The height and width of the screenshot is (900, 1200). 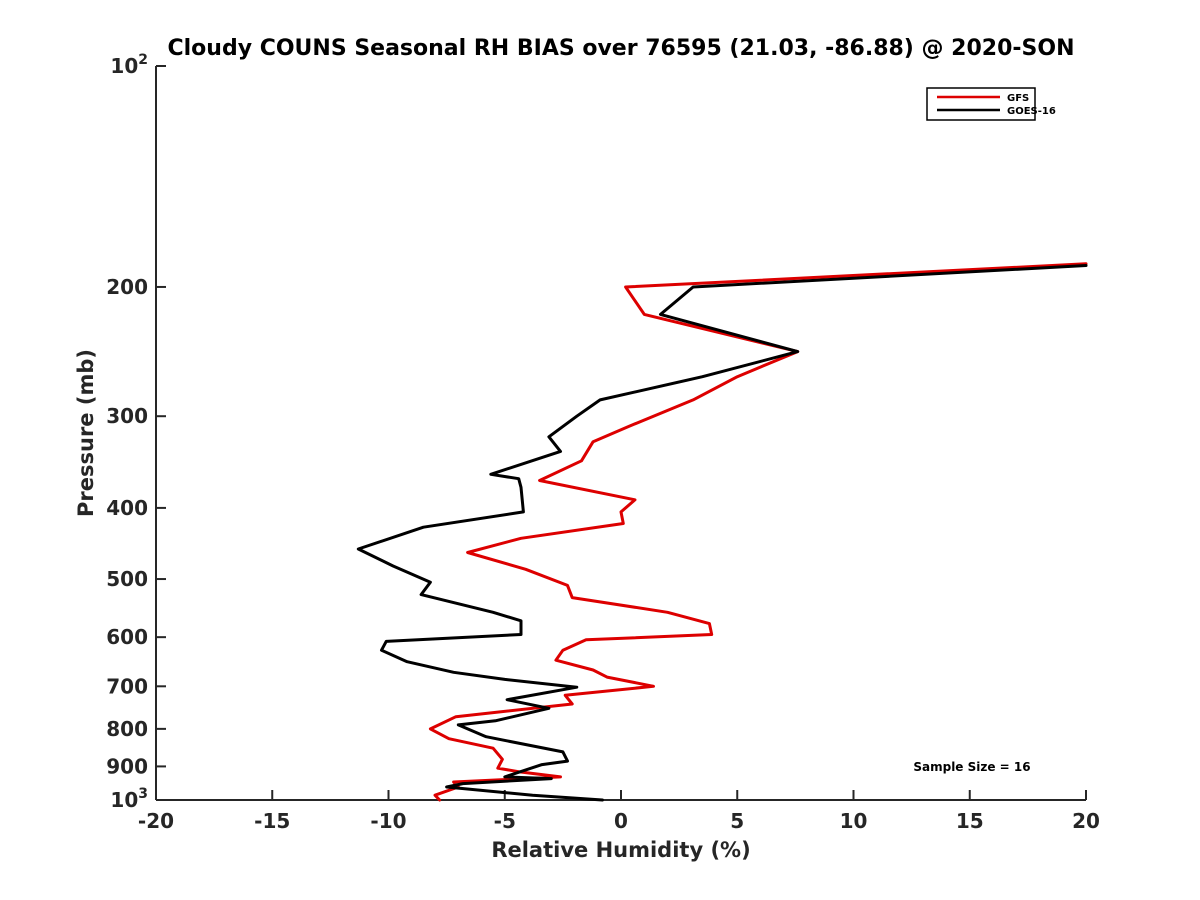 What do you see at coordinates (854, 821) in the screenshot?
I see `x-tick-label: 10` at bounding box center [854, 821].